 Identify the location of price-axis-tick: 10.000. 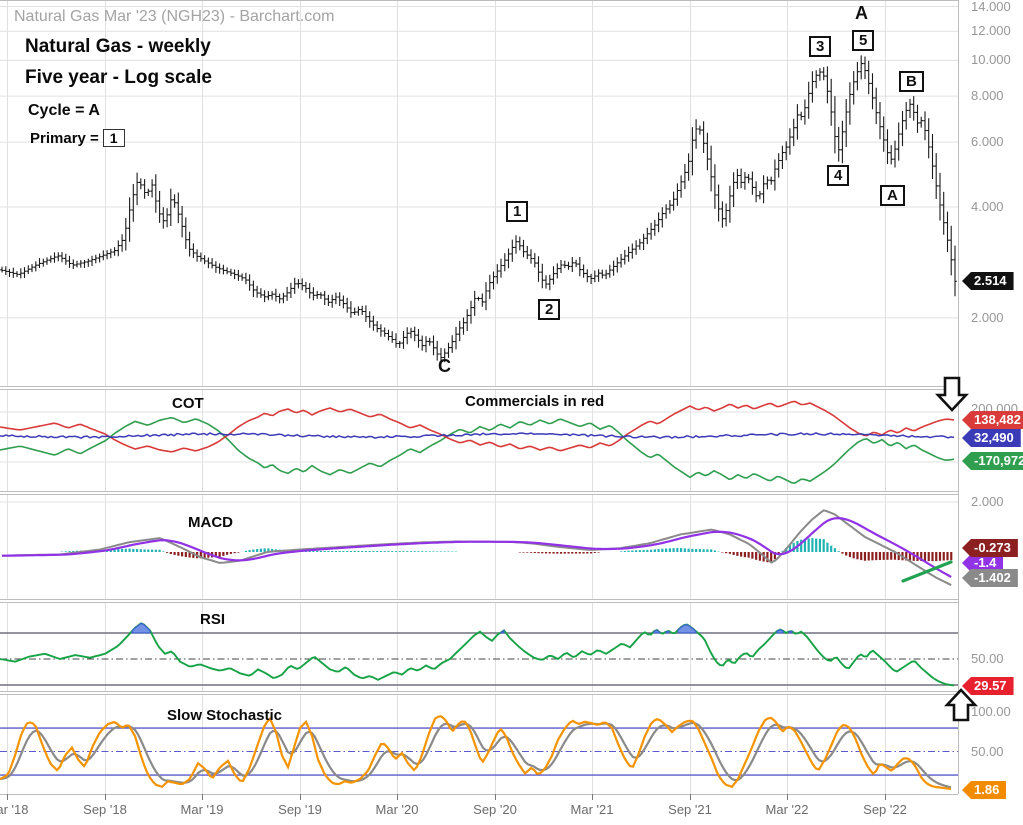
(991, 59).